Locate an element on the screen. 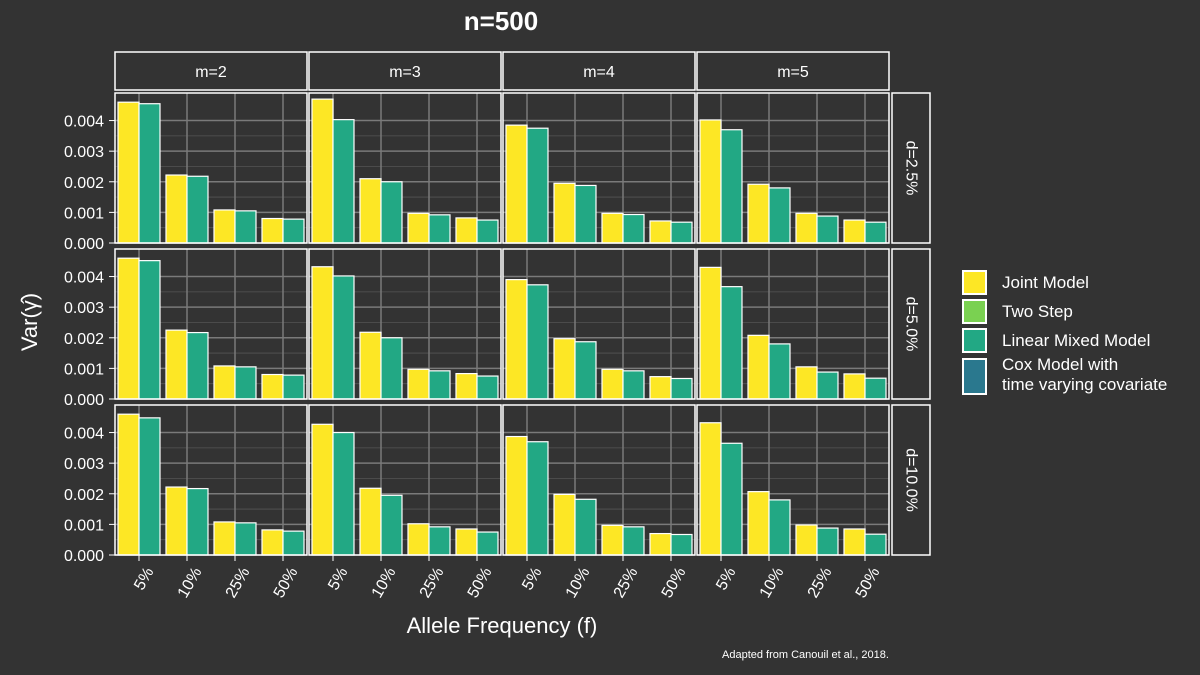 Image resolution: width=1200 pixels, height=675 pixels. y-axis-label: Var(γ̂) is located at coordinates (29, 322).